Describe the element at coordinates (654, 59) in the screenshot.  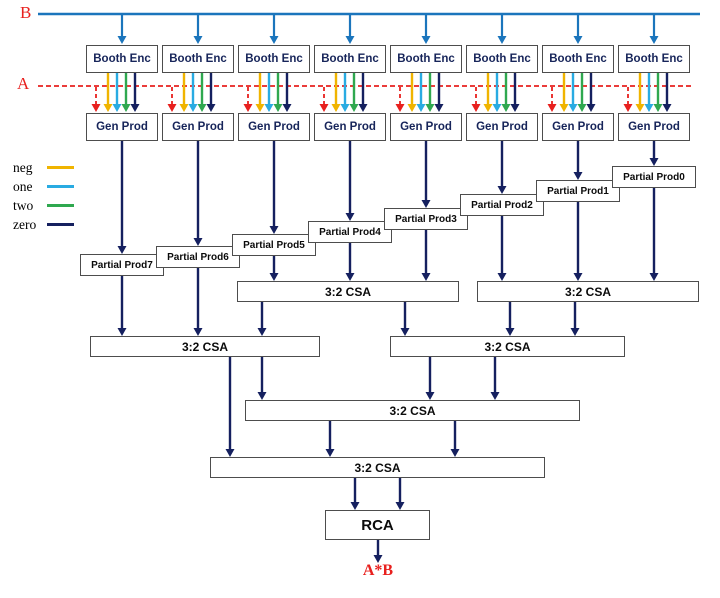
I see `booth-enc-7: Booth Enc` at that location.